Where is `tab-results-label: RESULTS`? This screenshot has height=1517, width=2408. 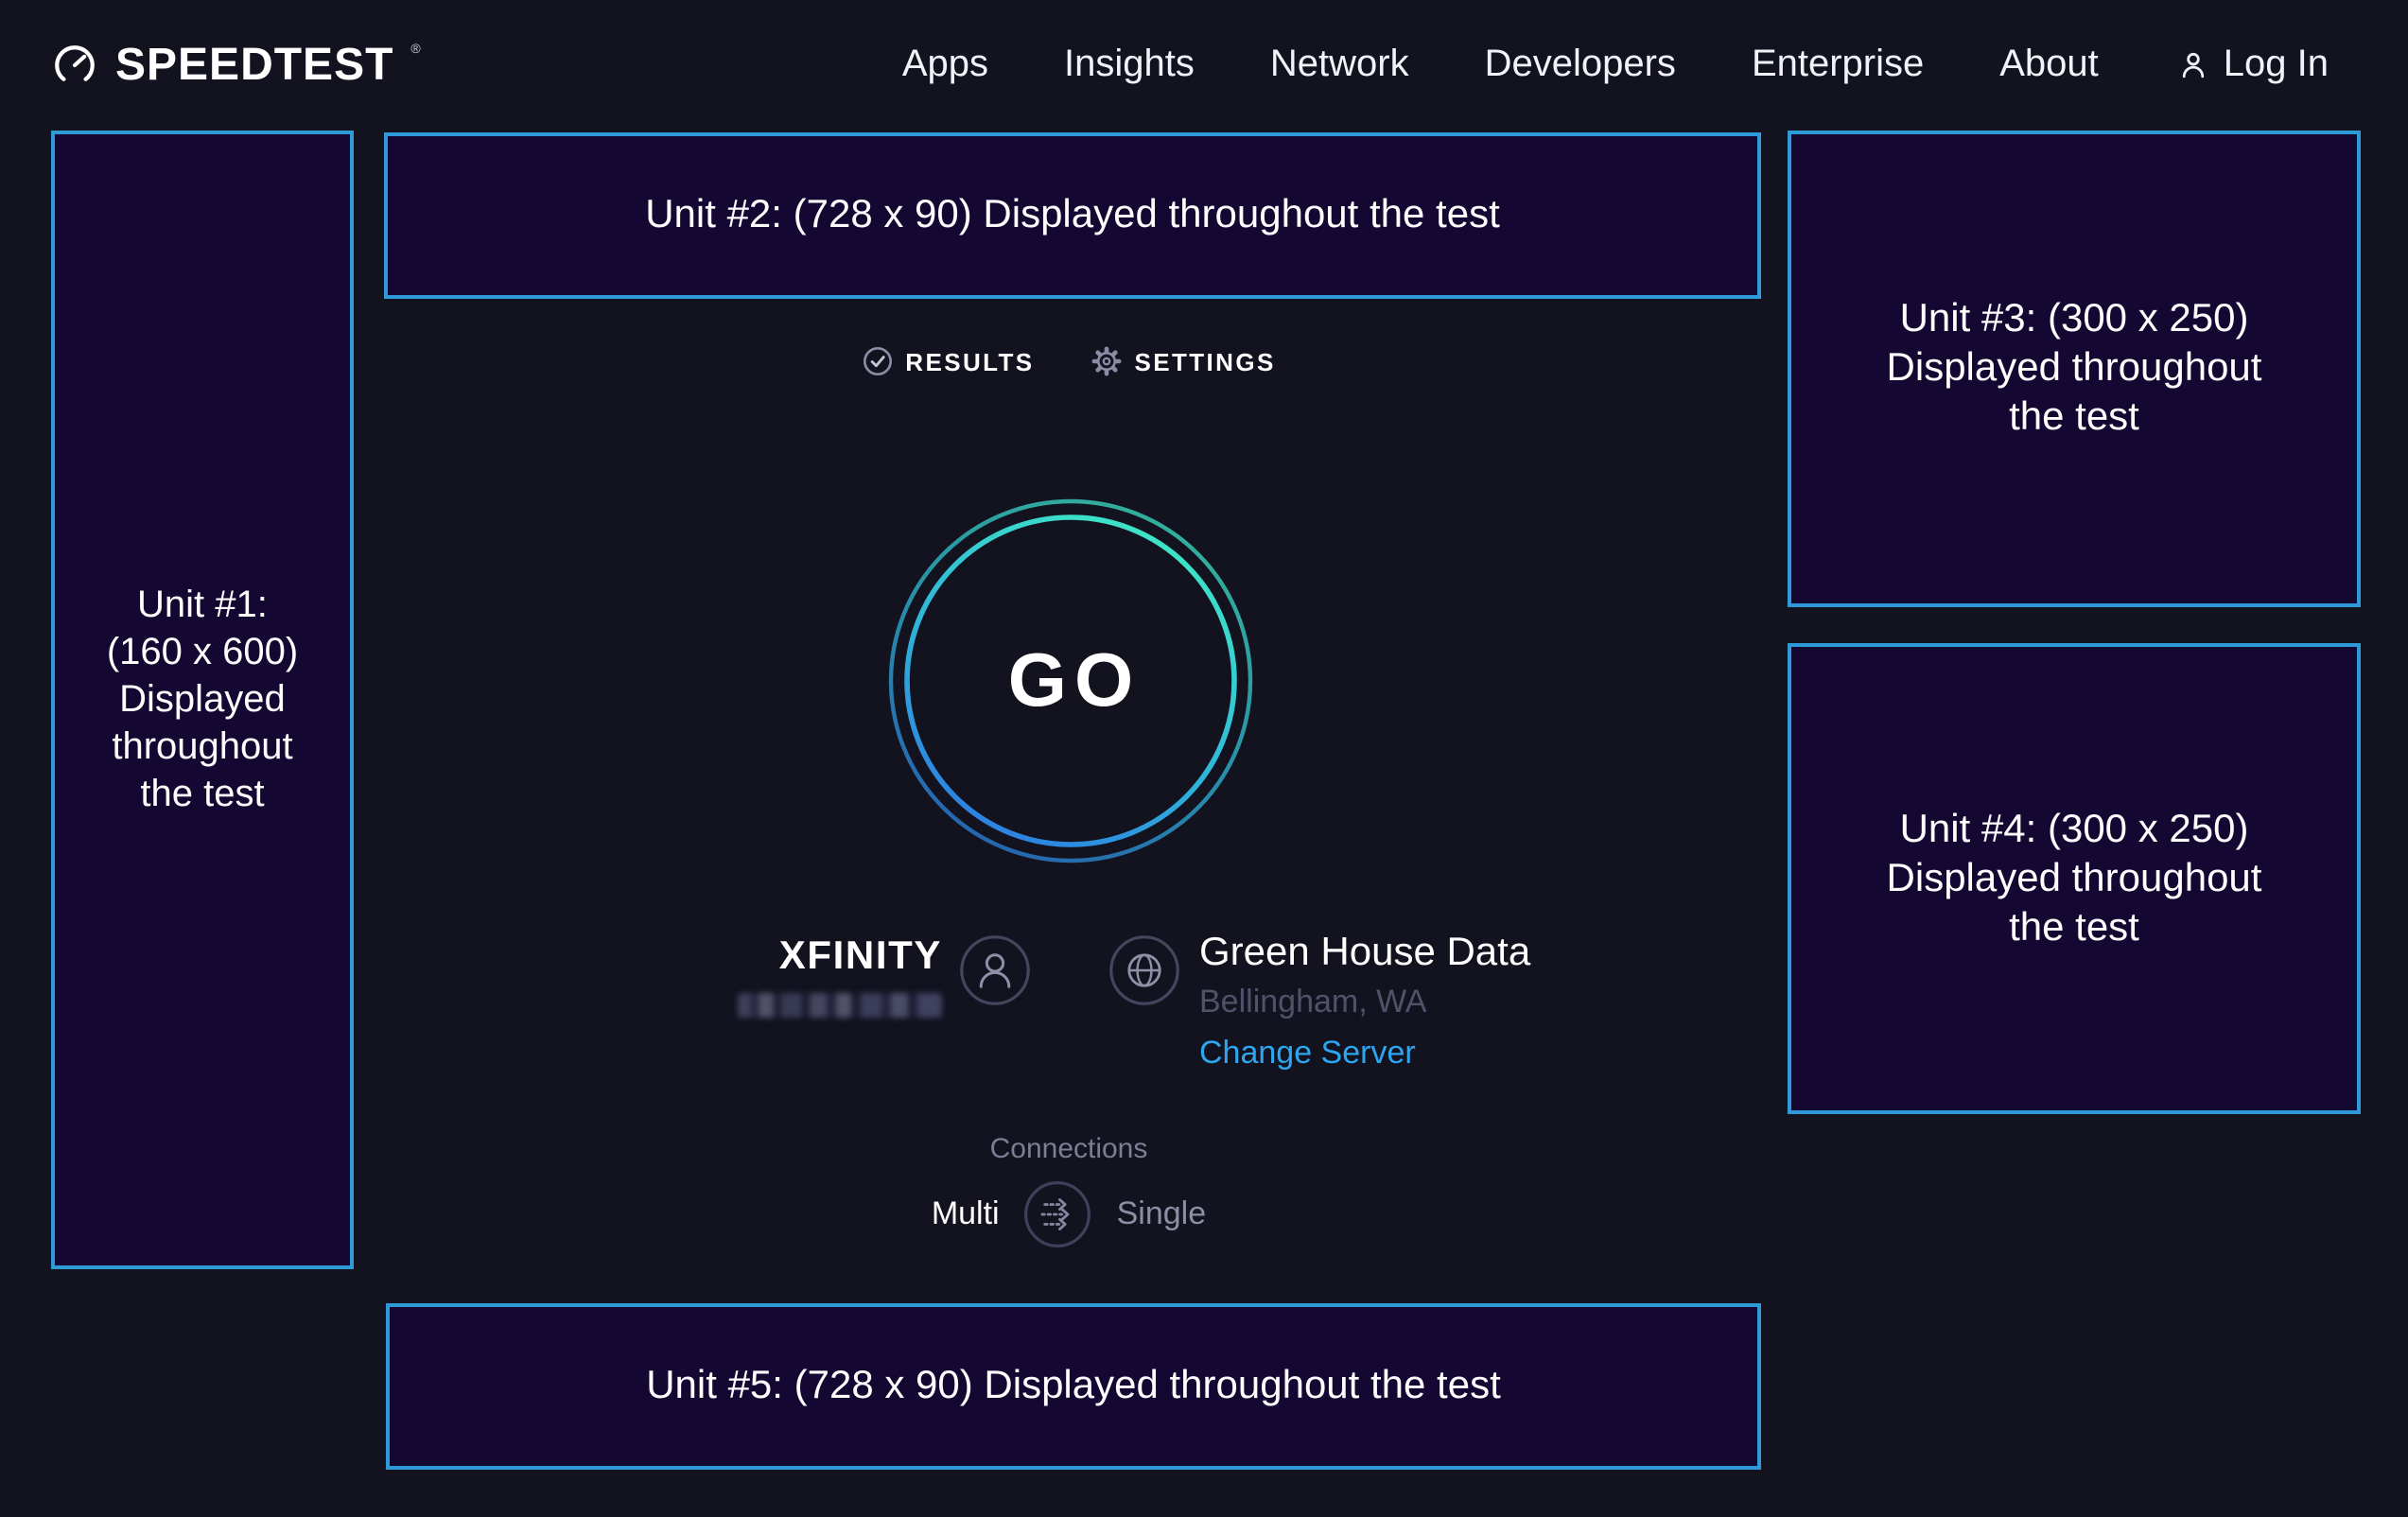 tab-results-label: RESULTS is located at coordinates (970, 361).